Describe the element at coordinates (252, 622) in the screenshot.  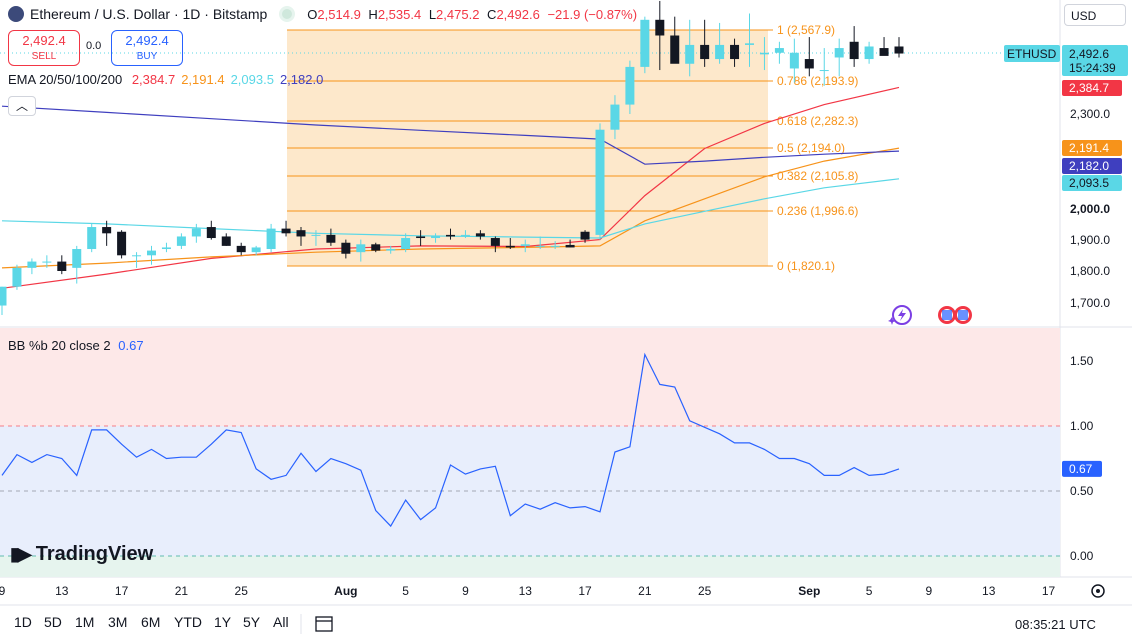
I see `timeframe-button: 5Y` at that location.